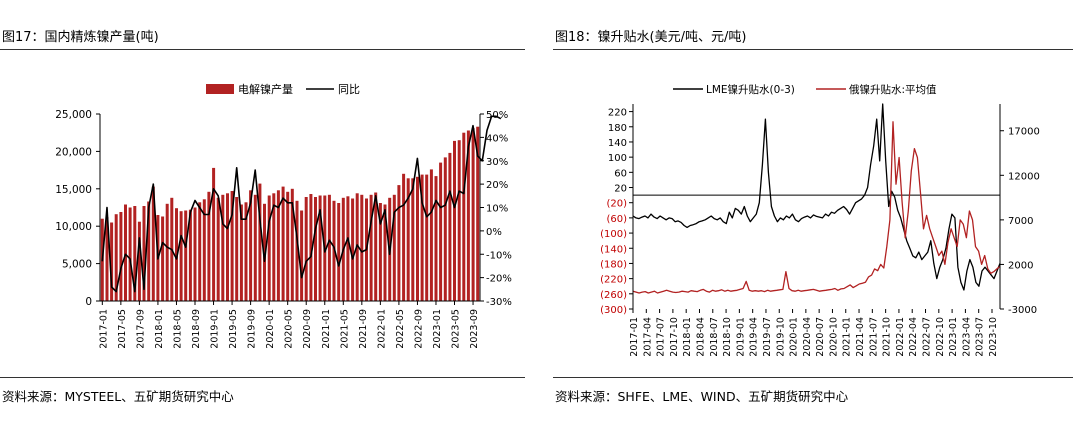  I want to click on right-y-tick-label: 7000, so click(1020, 221).